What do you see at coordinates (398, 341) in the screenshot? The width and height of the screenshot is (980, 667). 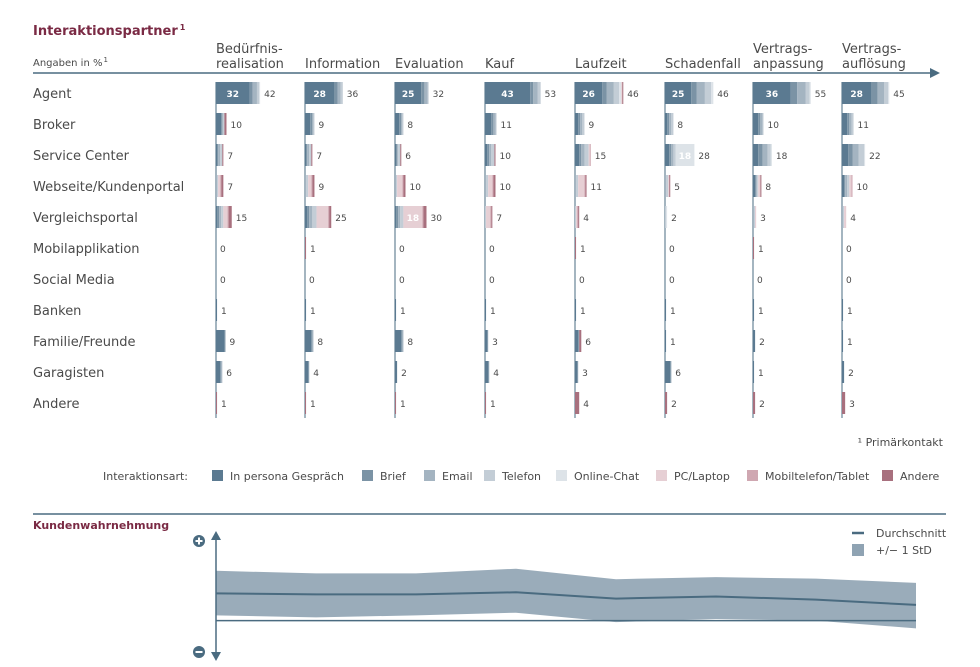 I see `bar-seg-c2-r8-s0` at bounding box center [398, 341].